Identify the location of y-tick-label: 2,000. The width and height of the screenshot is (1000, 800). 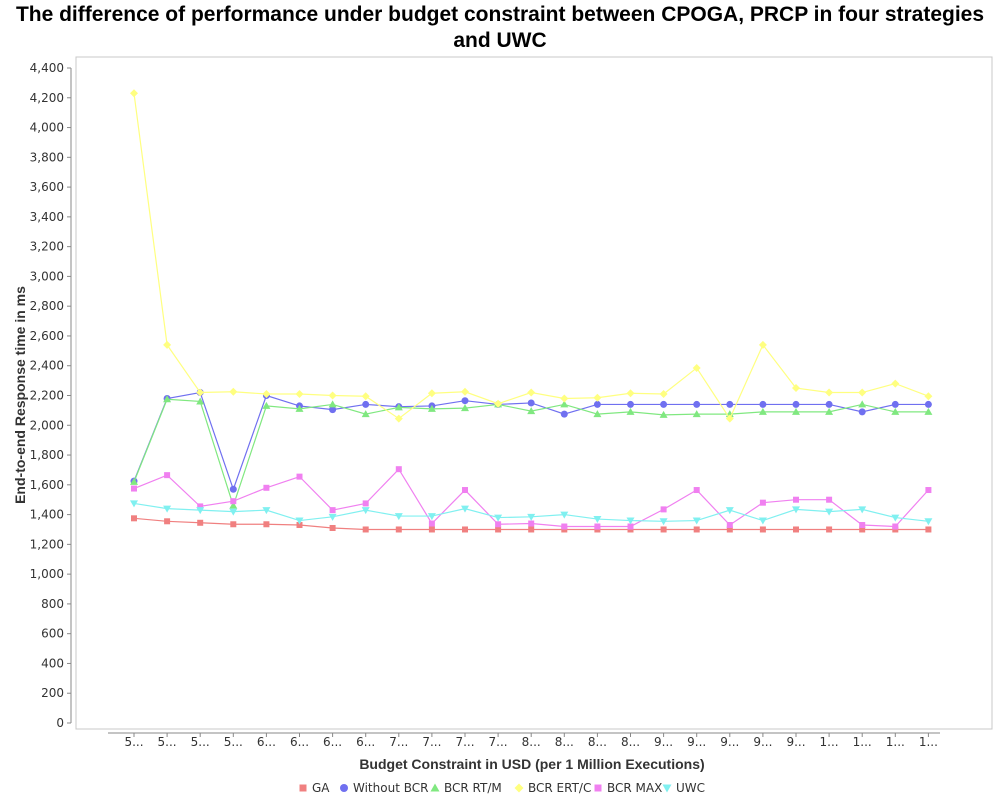
(47, 425).